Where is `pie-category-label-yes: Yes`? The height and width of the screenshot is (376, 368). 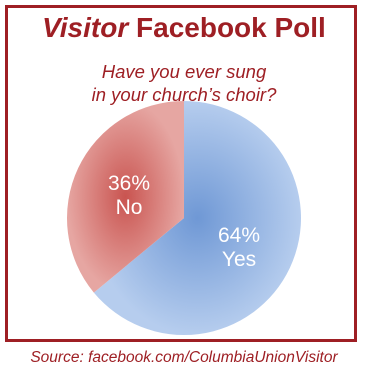 pie-category-label-yes: Yes is located at coordinates (239, 259).